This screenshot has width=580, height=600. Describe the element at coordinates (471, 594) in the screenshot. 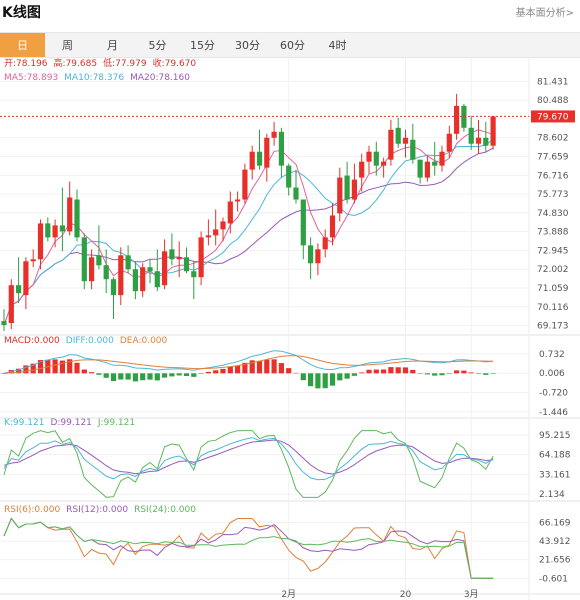

I see `x-label-2: 3月` at that location.